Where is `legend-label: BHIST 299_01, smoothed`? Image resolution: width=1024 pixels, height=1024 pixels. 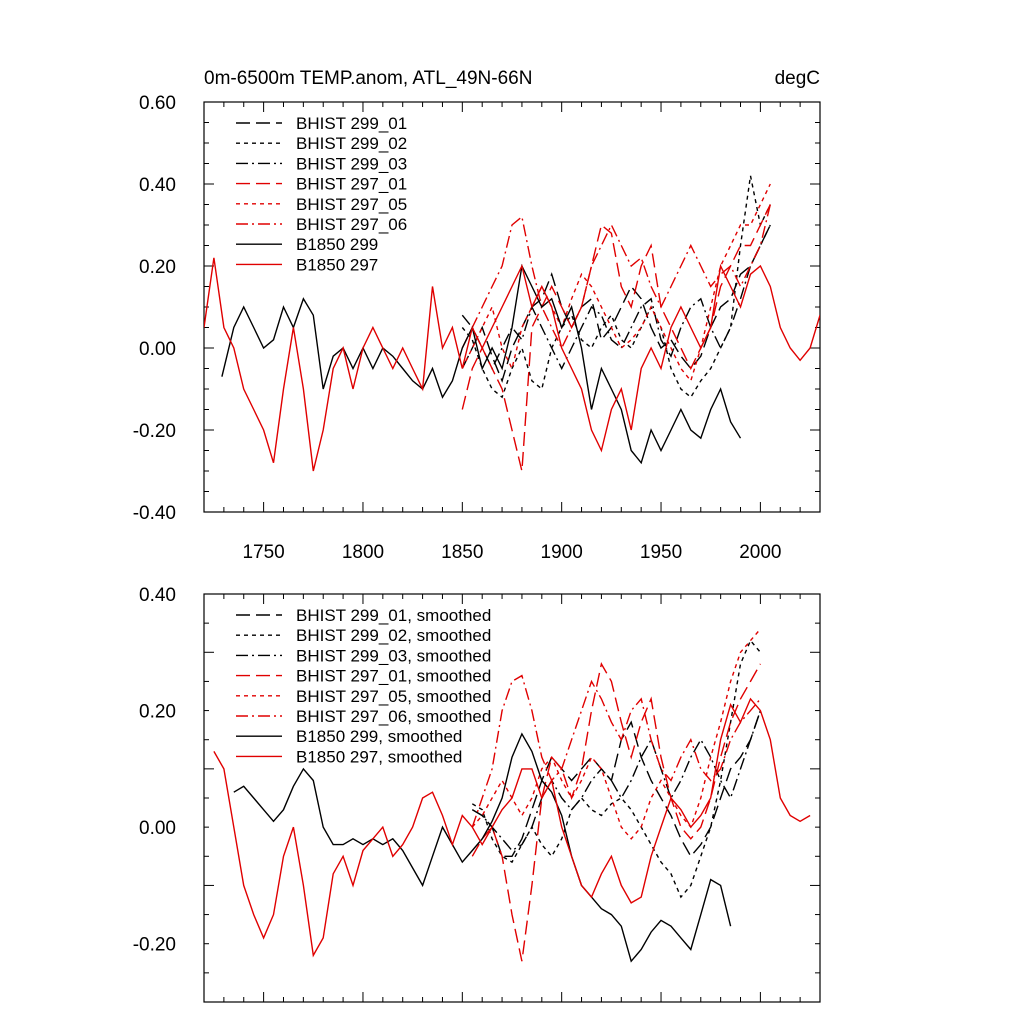 legend-label: BHIST 299_01, smoothed is located at coordinates (393, 615).